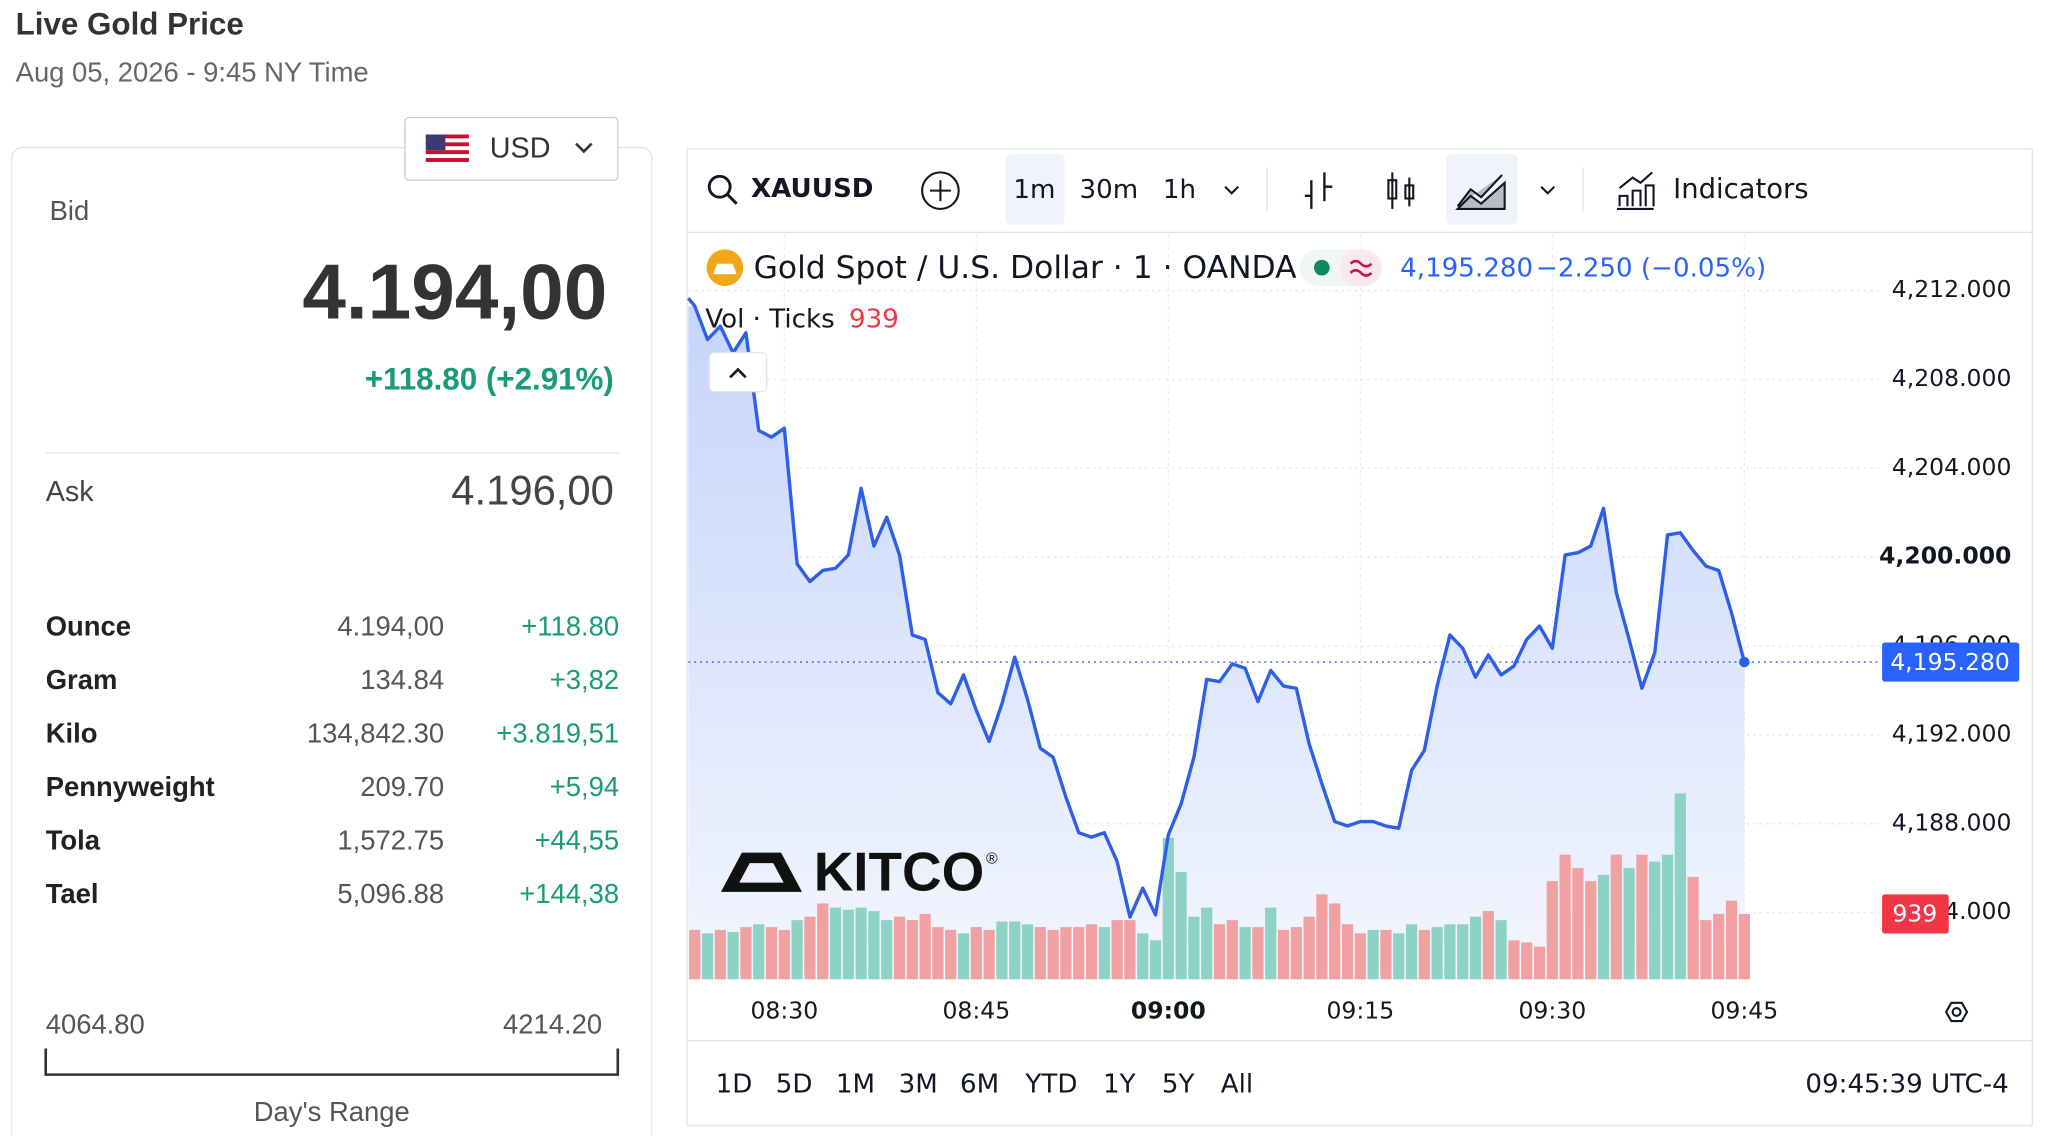 The image size is (2048, 1136). Describe the element at coordinates (1956, 1012) in the screenshot. I see `settings-icon` at that location.